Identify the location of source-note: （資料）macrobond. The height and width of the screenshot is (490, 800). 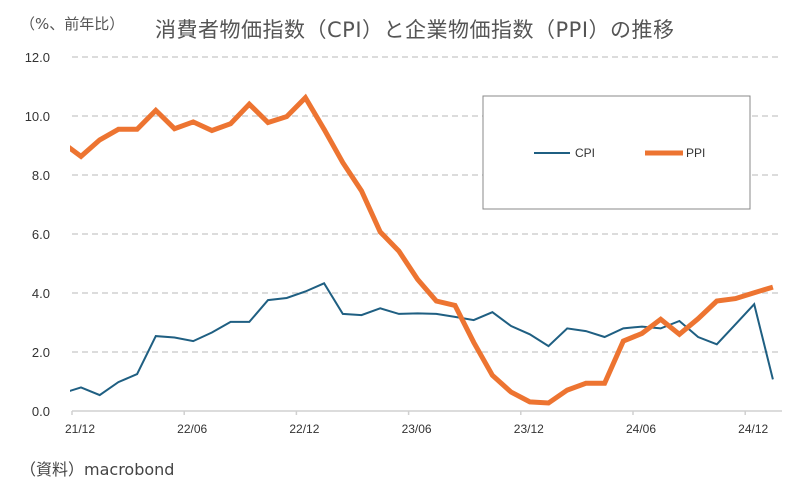
(97, 469).